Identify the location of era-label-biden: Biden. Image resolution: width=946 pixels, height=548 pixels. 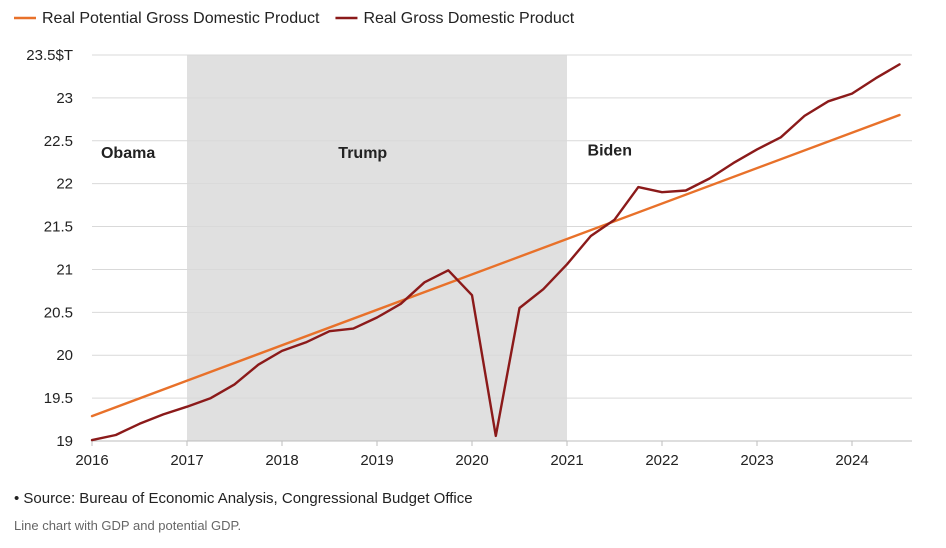
(610, 150).